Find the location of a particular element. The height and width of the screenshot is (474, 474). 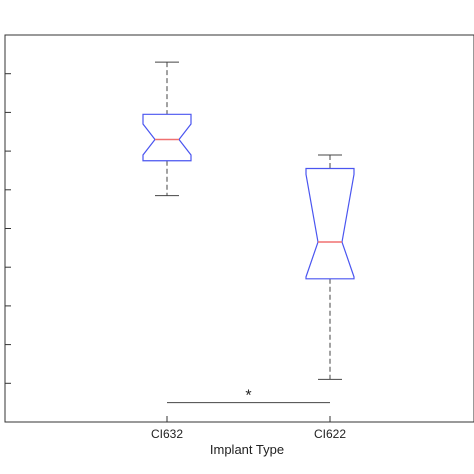

box-ci622 is located at coordinates (330, 267).